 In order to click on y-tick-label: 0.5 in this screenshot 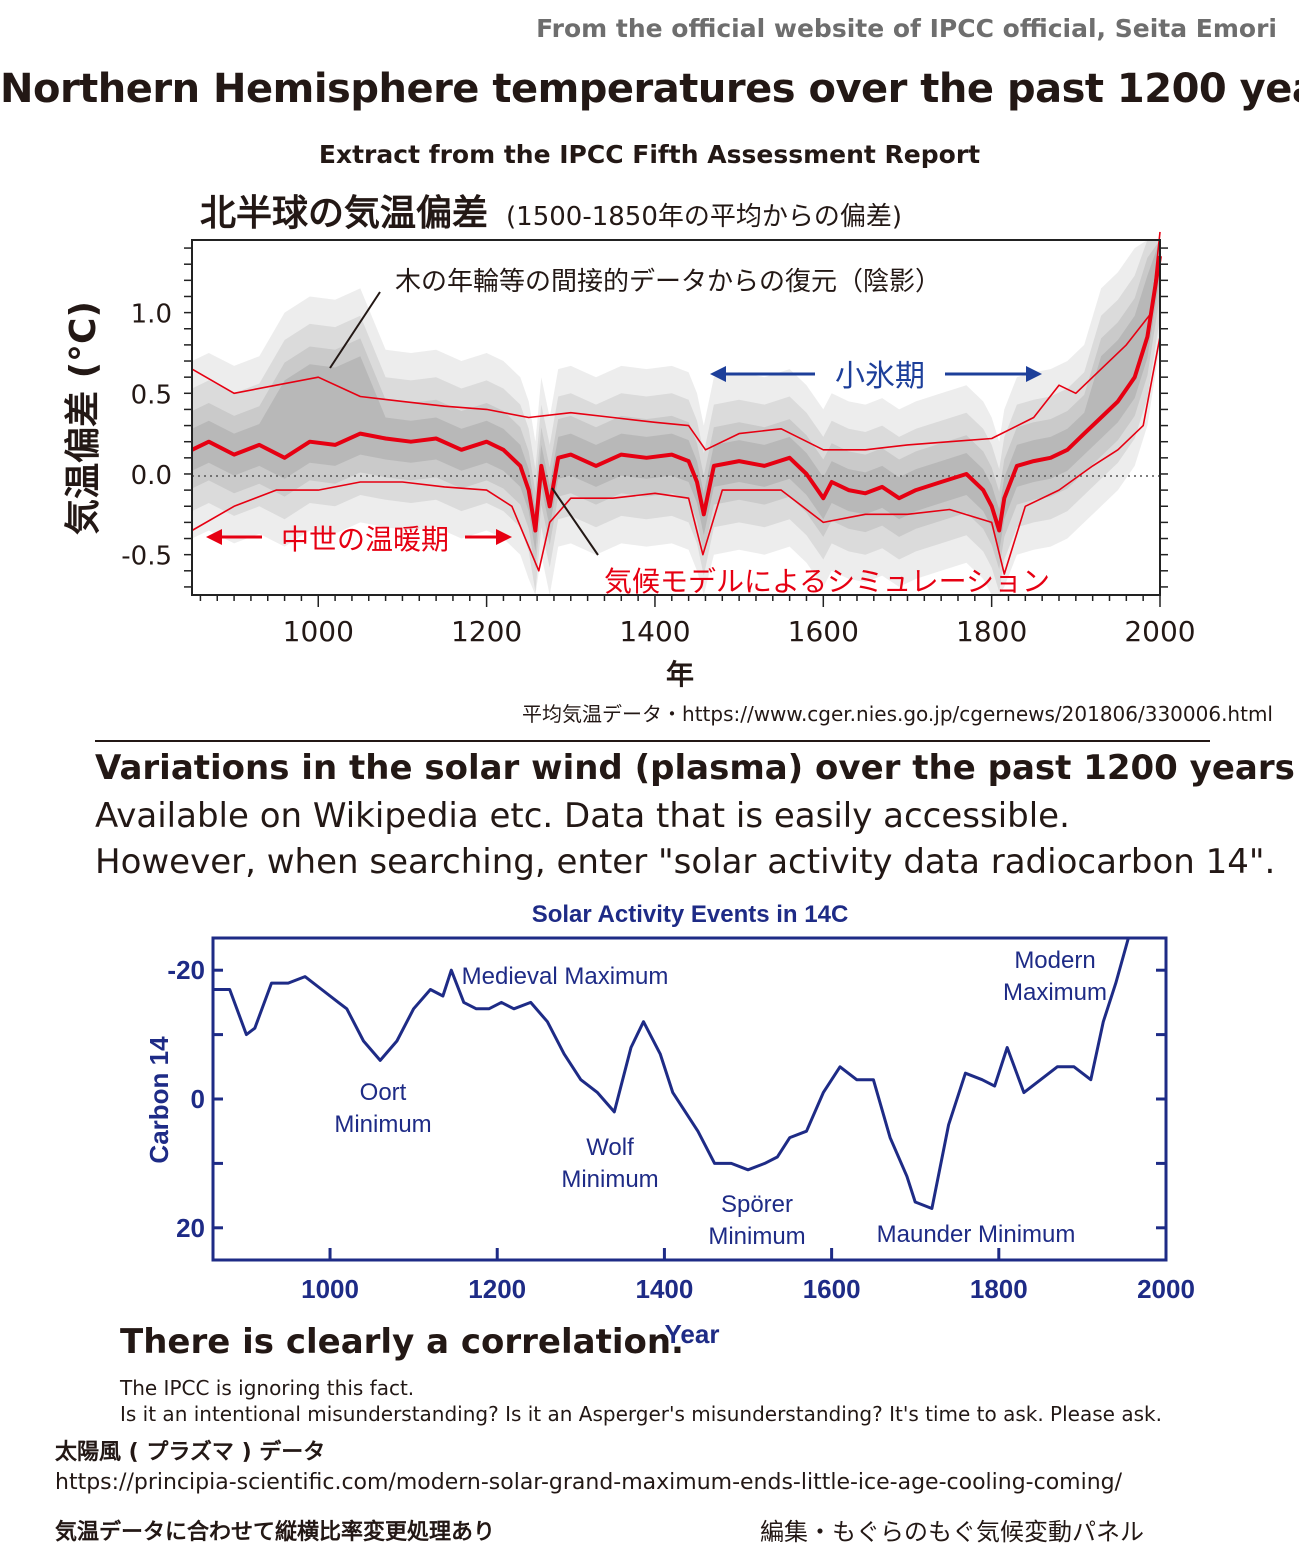, I will do `click(151, 395)`.